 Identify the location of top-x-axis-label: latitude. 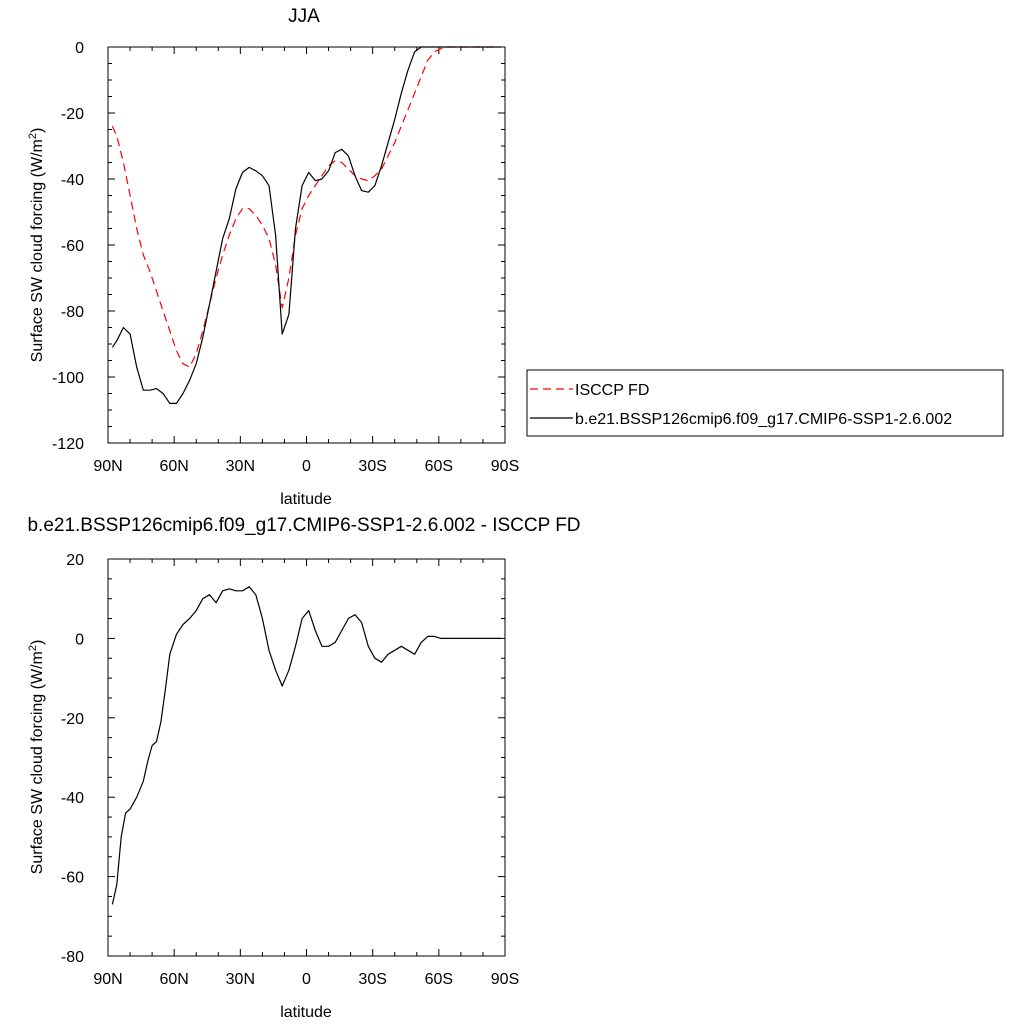
(306, 499).